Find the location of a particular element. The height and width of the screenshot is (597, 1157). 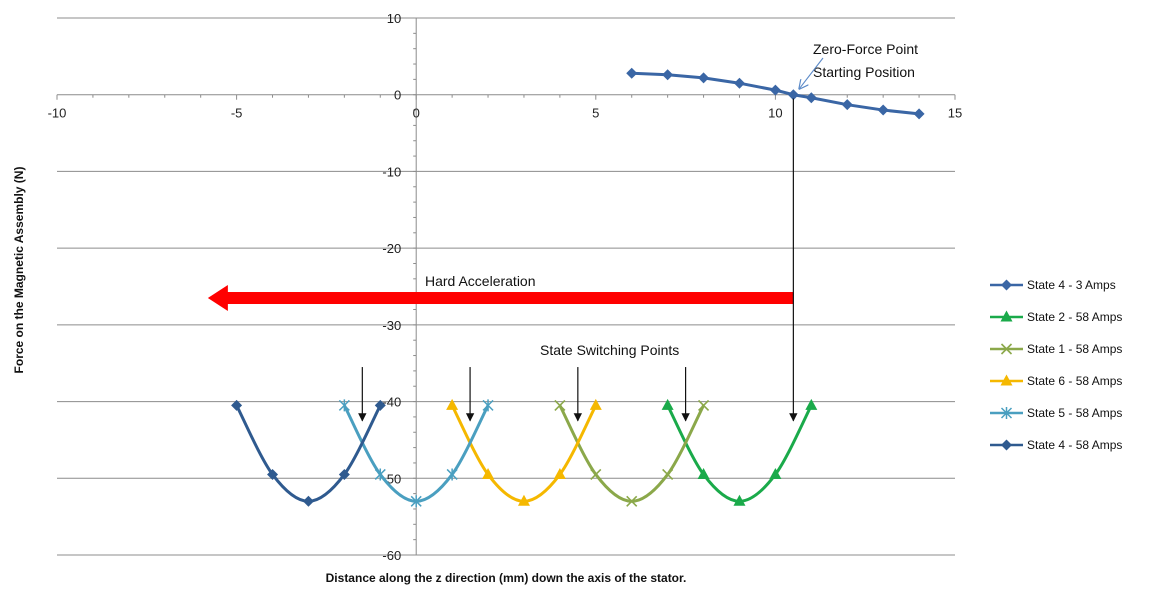

legend-item: State 4 - 58 Amps is located at coordinates (1056, 445).